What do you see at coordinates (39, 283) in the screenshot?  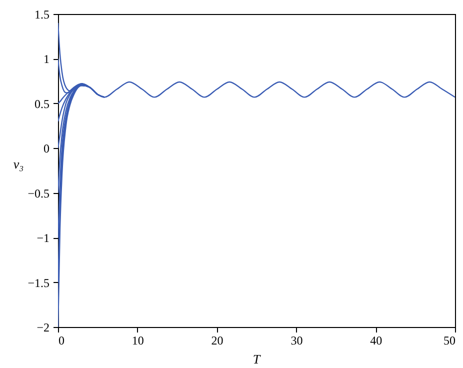 I see `y-tick-label: −1.5` at bounding box center [39, 283].